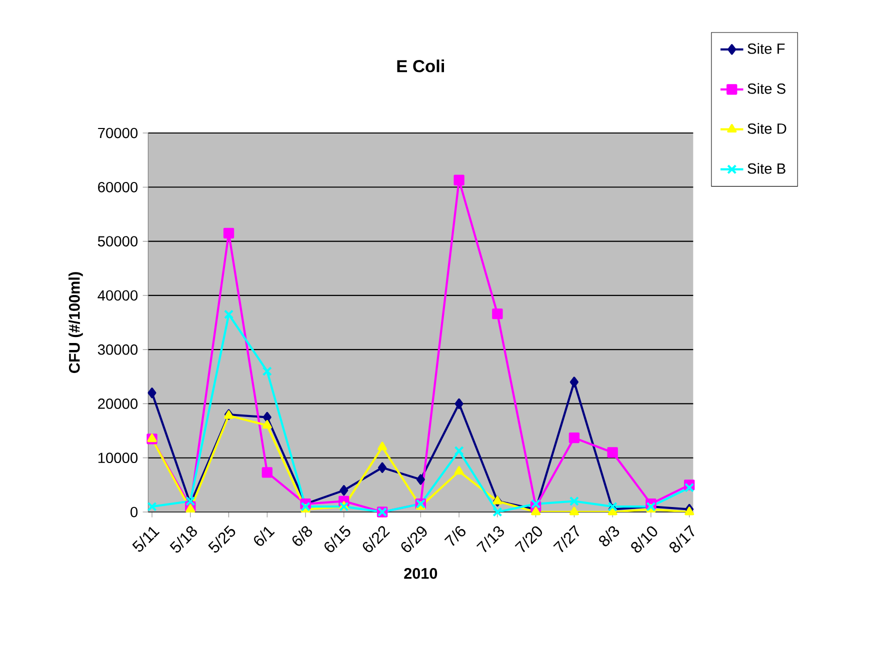 The height and width of the screenshot is (651, 886). I want to click on x-tick-label: 5/11, so click(146, 539).